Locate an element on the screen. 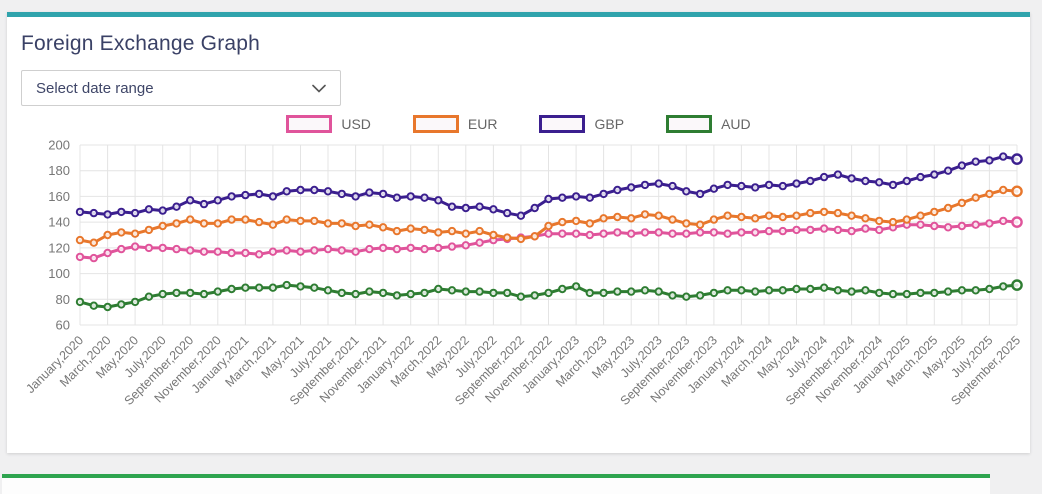 This screenshot has width=1042, height=494. series-eur is located at coordinates (549, 216).